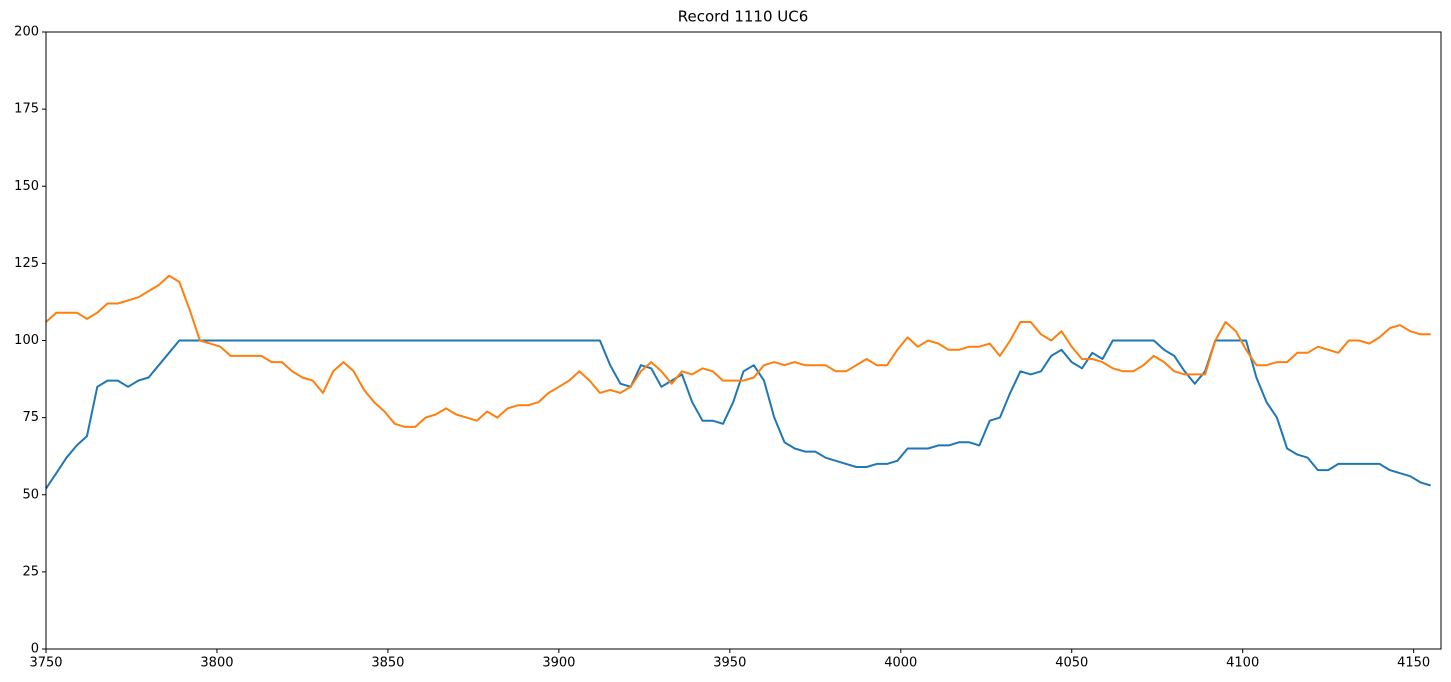 This screenshot has width=1451, height=682. What do you see at coordinates (26, 32) in the screenshot?
I see `y-tick-label: 200` at bounding box center [26, 32].